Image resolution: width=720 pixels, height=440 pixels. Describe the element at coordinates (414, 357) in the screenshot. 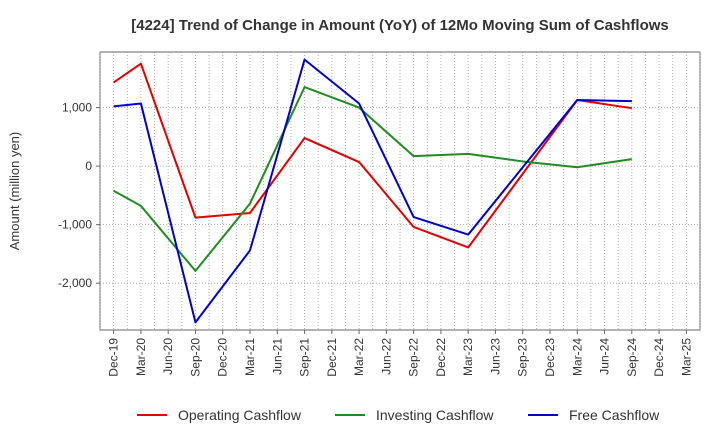

I see `x-tick-label: Sep-22` at that location.